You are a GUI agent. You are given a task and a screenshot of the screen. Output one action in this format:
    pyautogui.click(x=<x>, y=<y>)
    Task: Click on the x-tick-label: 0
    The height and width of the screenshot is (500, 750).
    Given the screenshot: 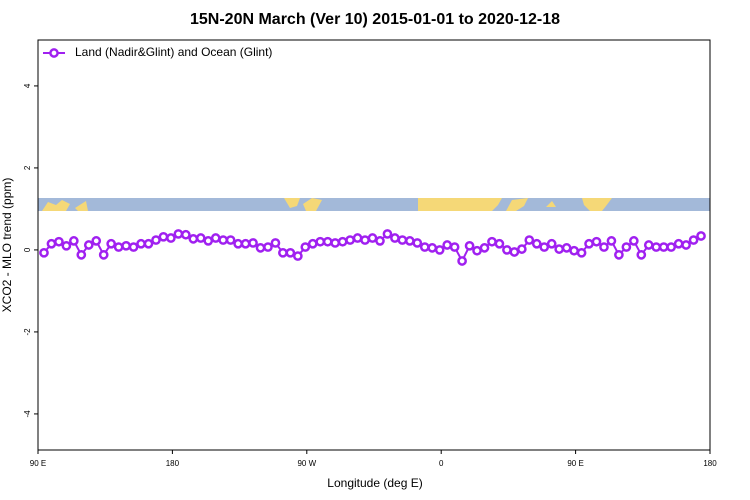 What is the action you would take?
    pyautogui.click(x=441, y=463)
    